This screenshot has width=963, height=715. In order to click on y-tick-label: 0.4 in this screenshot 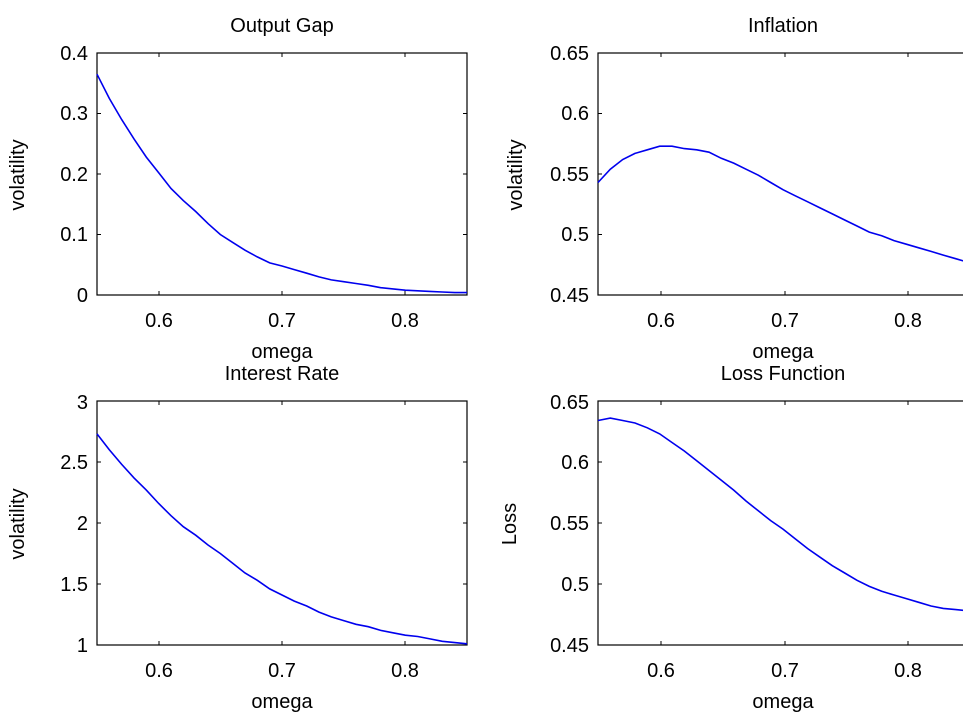, I will do `click(74, 54)`.